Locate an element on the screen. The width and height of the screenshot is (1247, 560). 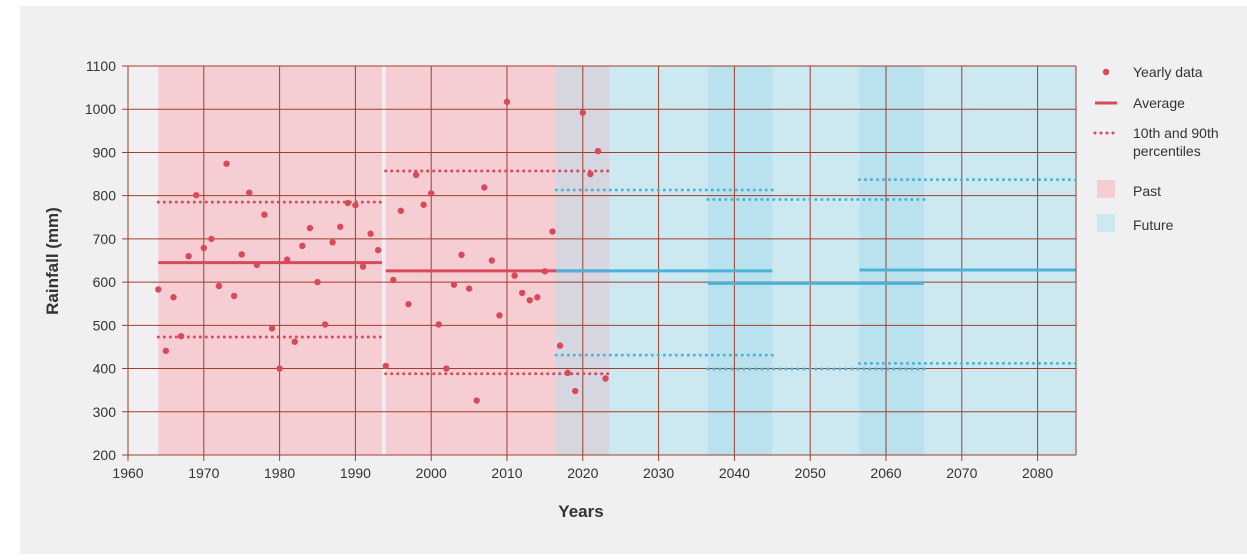
data-point-1992 is located at coordinates (370, 233).